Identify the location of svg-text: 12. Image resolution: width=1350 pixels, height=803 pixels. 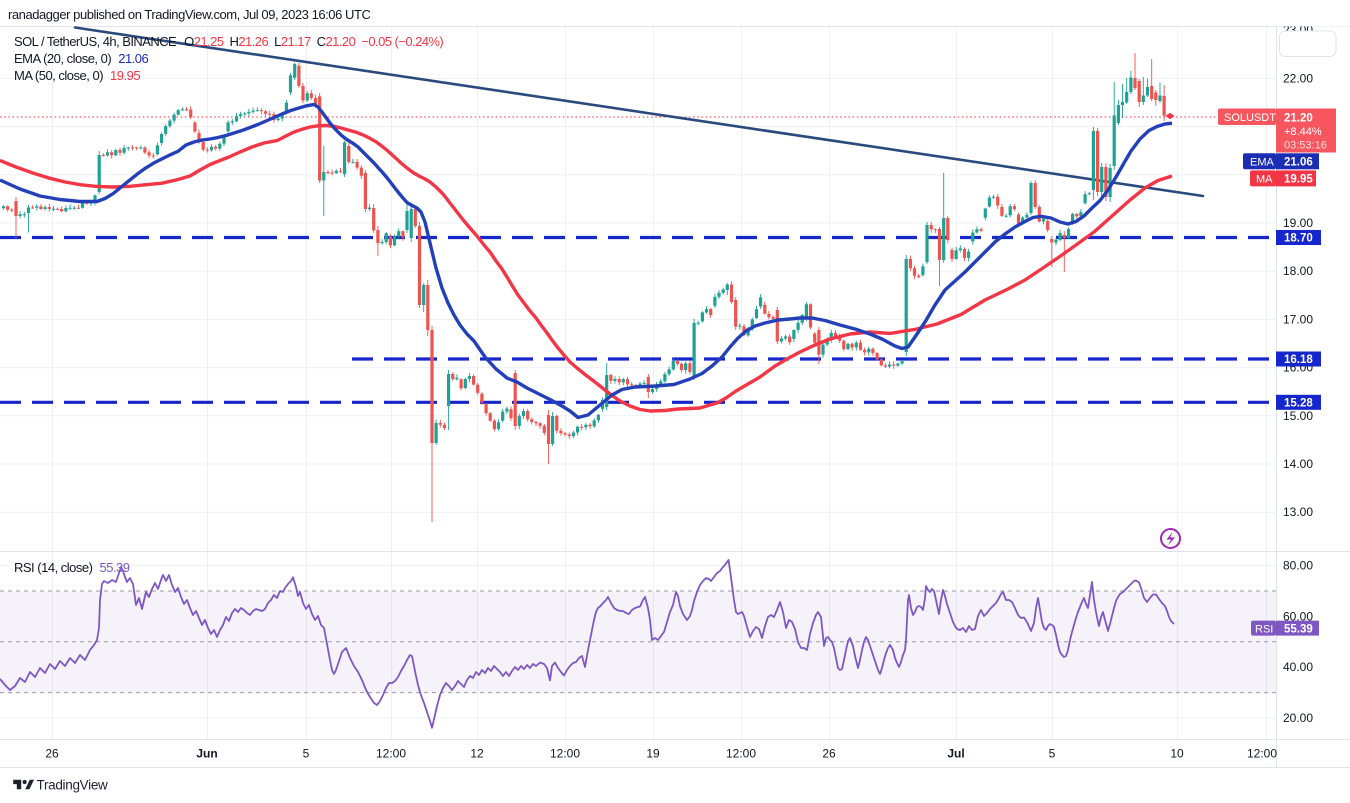
(477, 754).